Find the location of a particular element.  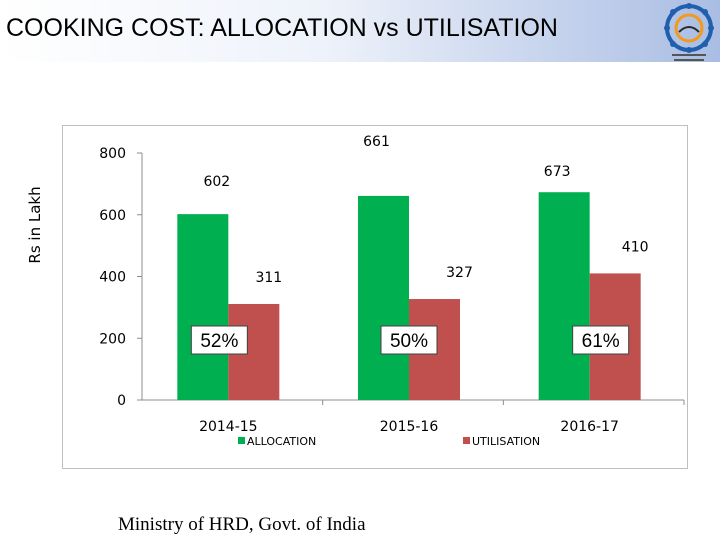

slide-title: COOKING COST: ALLOCATION vs UTILISATION is located at coordinates (282, 28).